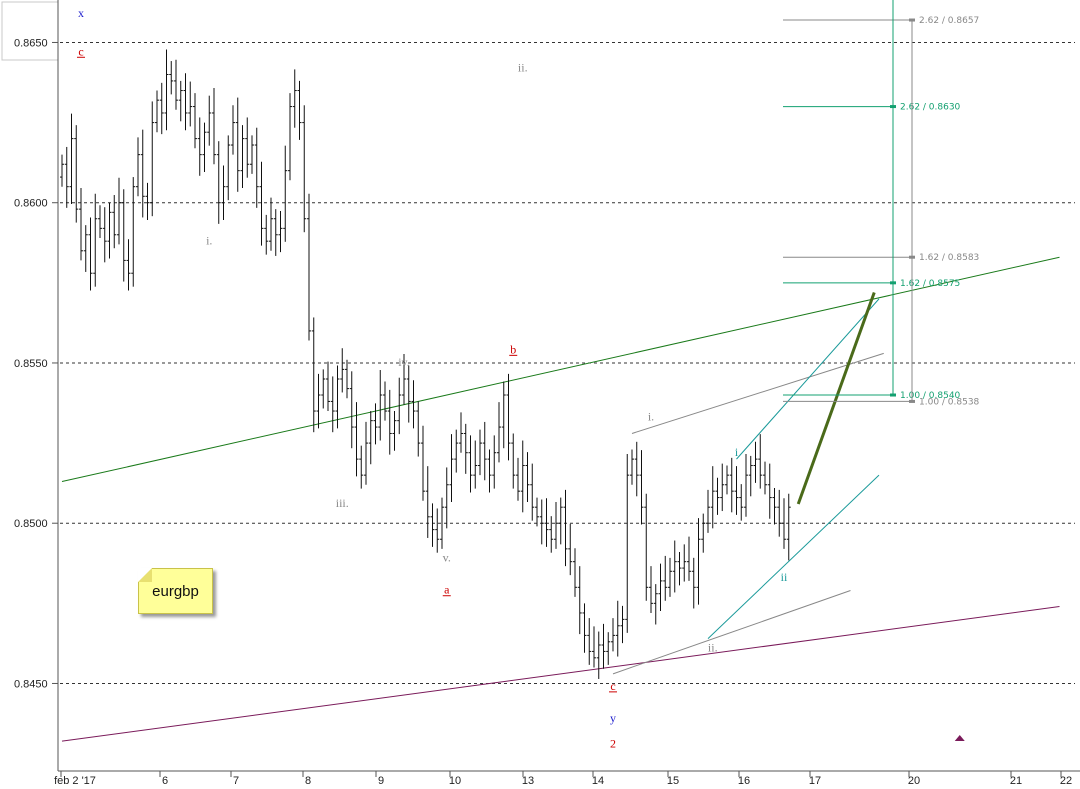 This screenshot has height=789, width=1080. What do you see at coordinates (81, 13) in the screenshot?
I see `wave-label: x` at bounding box center [81, 13].